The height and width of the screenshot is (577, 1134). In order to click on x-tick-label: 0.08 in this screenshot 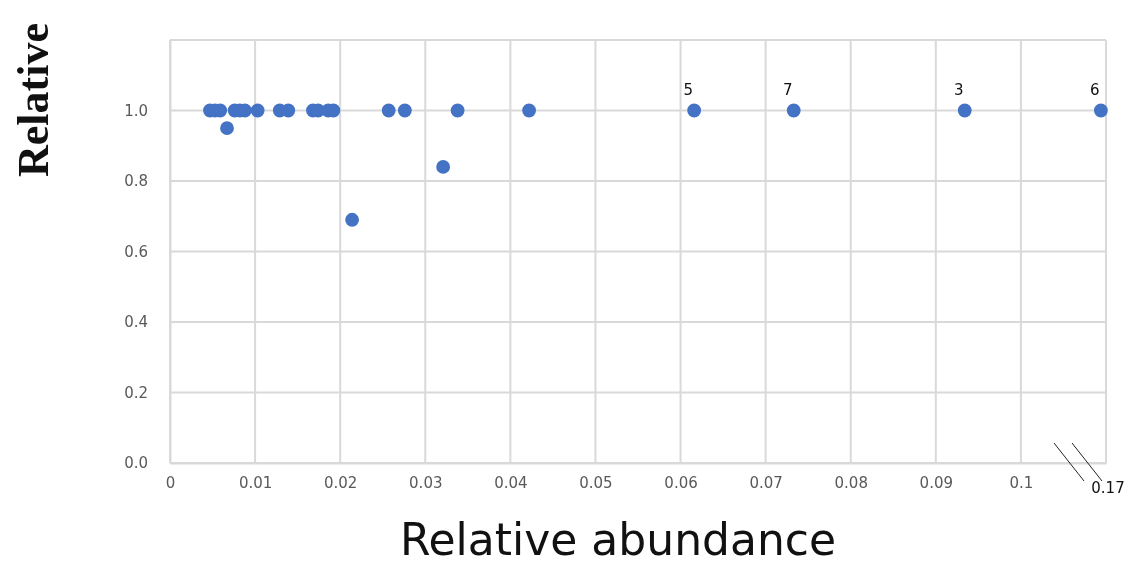, I will do `click(851, 482)`.